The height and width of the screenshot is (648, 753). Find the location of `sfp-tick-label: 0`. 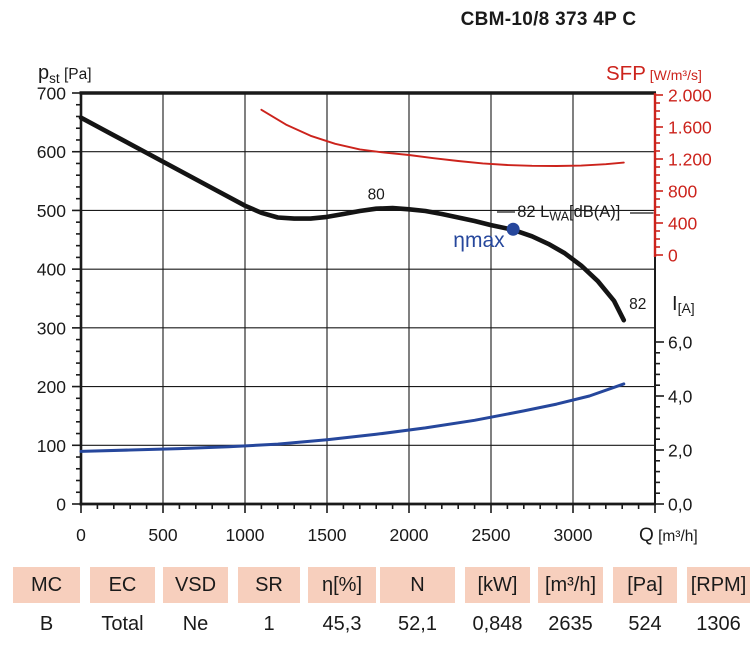

sfp-tick-label: 0 is located at coordinates (673, 256).